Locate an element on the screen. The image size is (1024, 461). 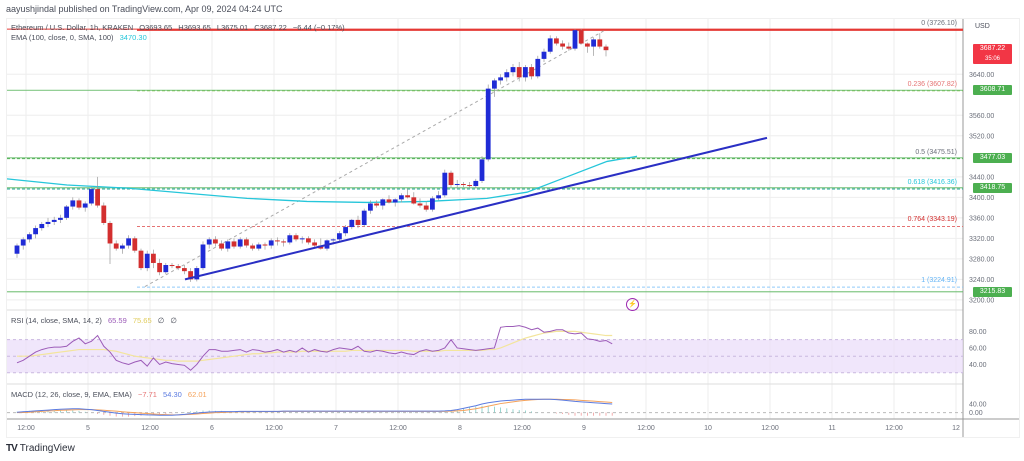
fib-level-label: 0.5 (3475.51) is located at coordinates (936, 152).